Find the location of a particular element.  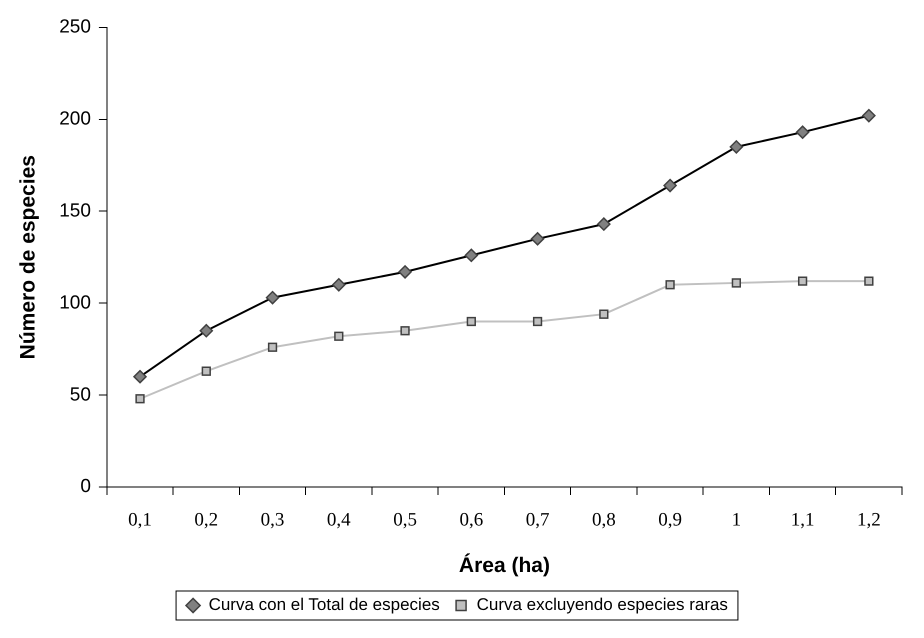

y-tick-label: 200 is located at coordinates (75, 119).